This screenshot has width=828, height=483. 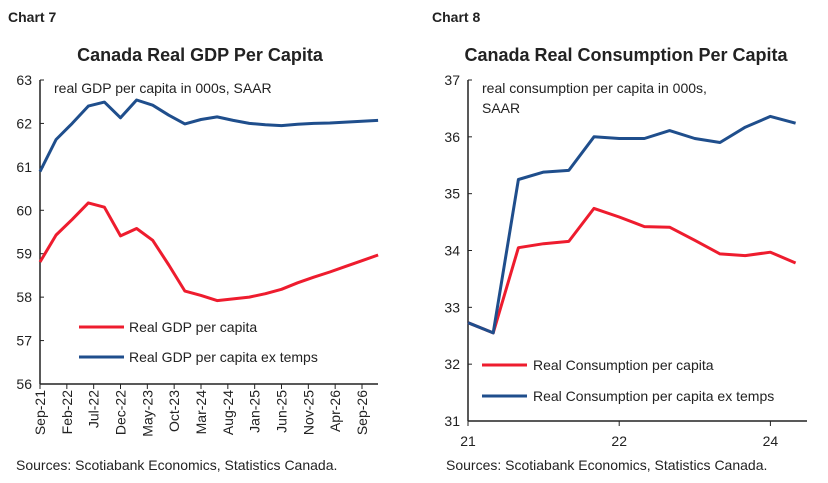 I want to click on x-tick-label: Nov-25, so click(x=308, y=412).